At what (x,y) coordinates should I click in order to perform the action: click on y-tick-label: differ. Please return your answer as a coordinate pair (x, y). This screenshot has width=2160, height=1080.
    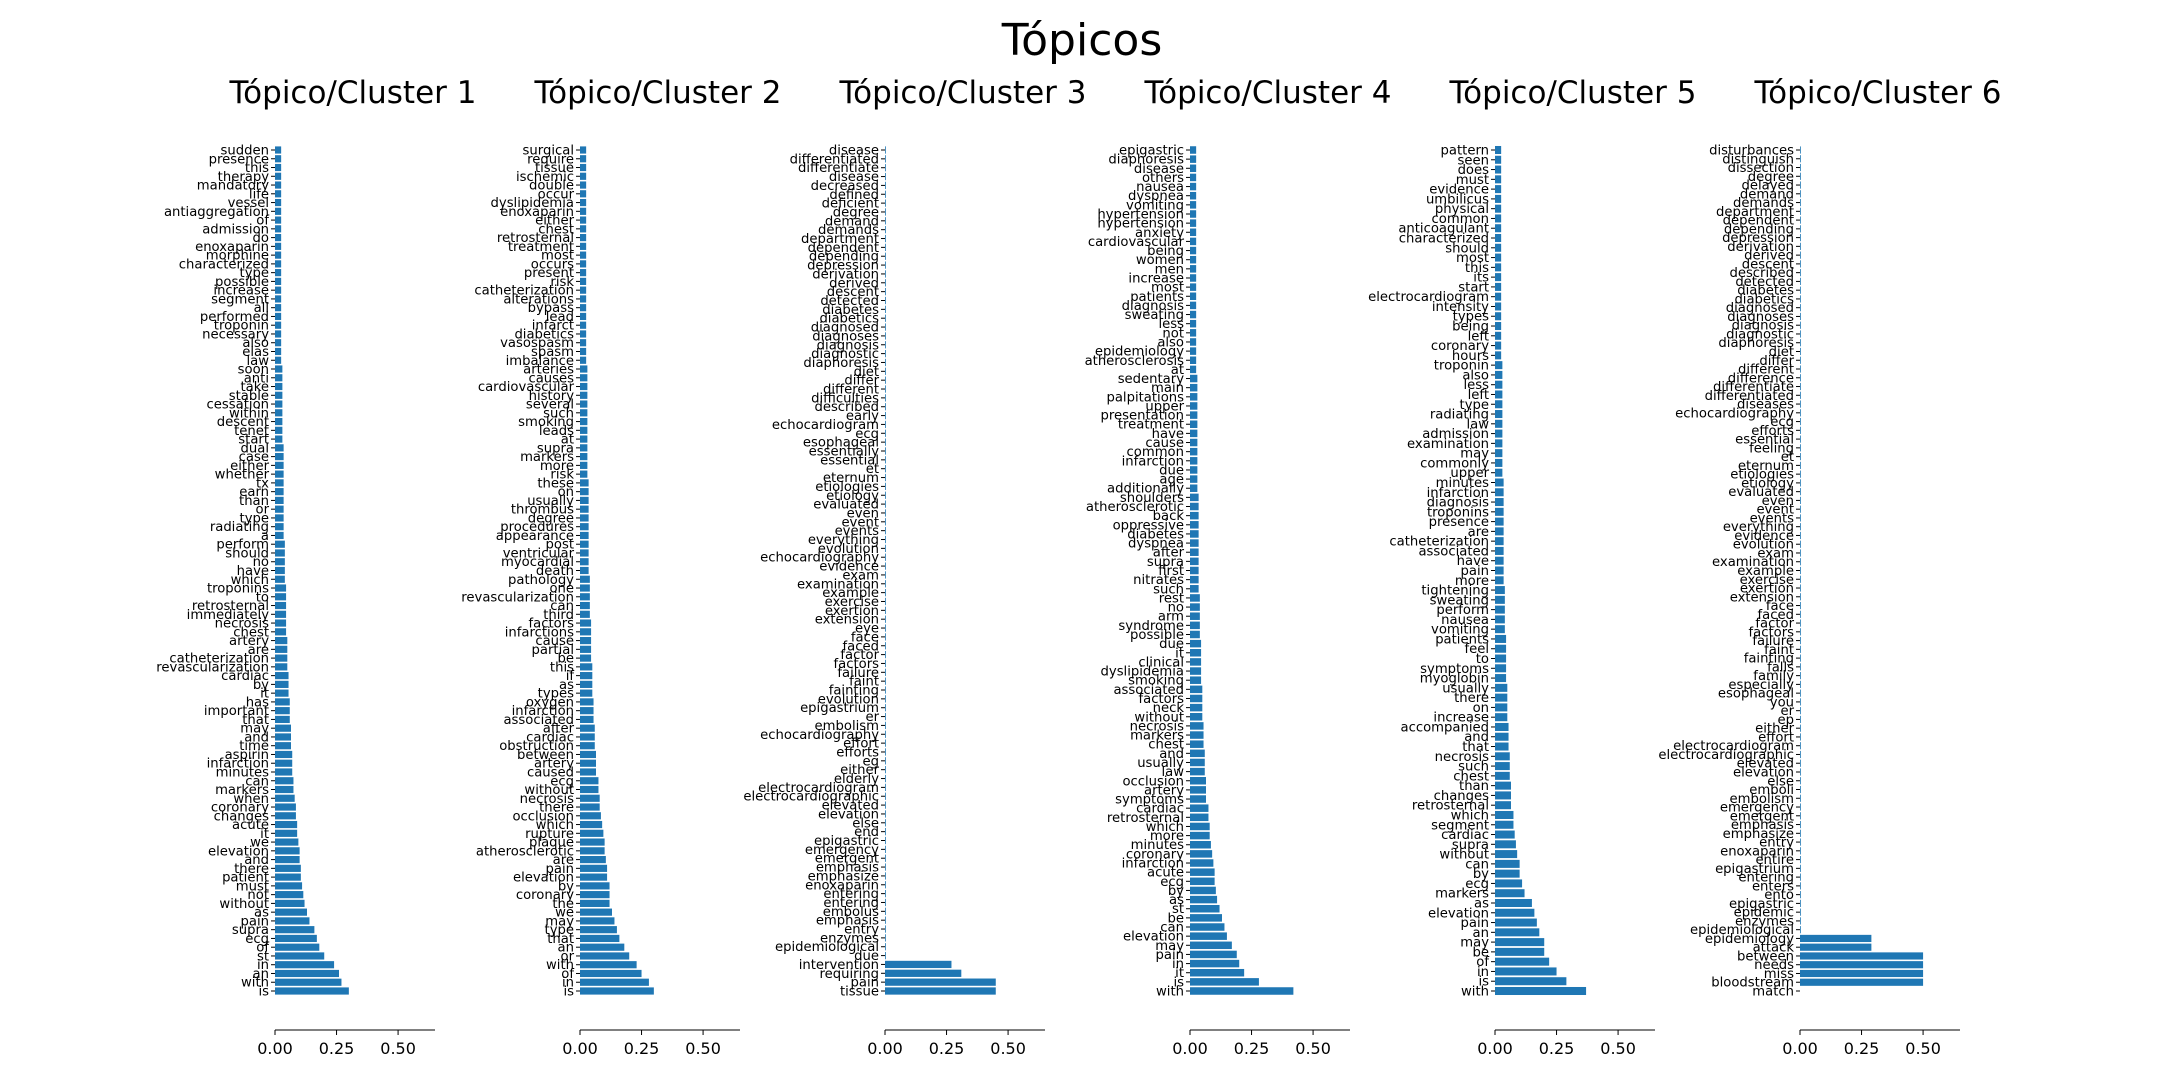
    Looking at the image, I should click on (861, 381).